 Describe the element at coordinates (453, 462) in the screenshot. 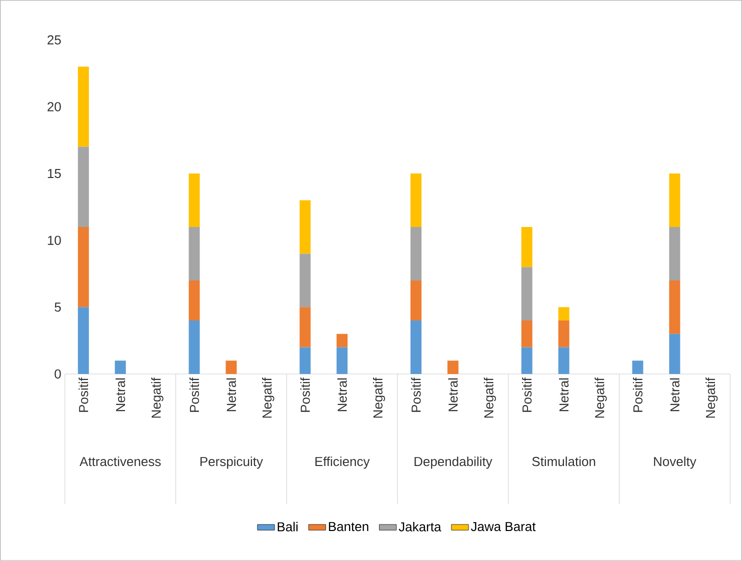

I see `text: Dependability` at that location.